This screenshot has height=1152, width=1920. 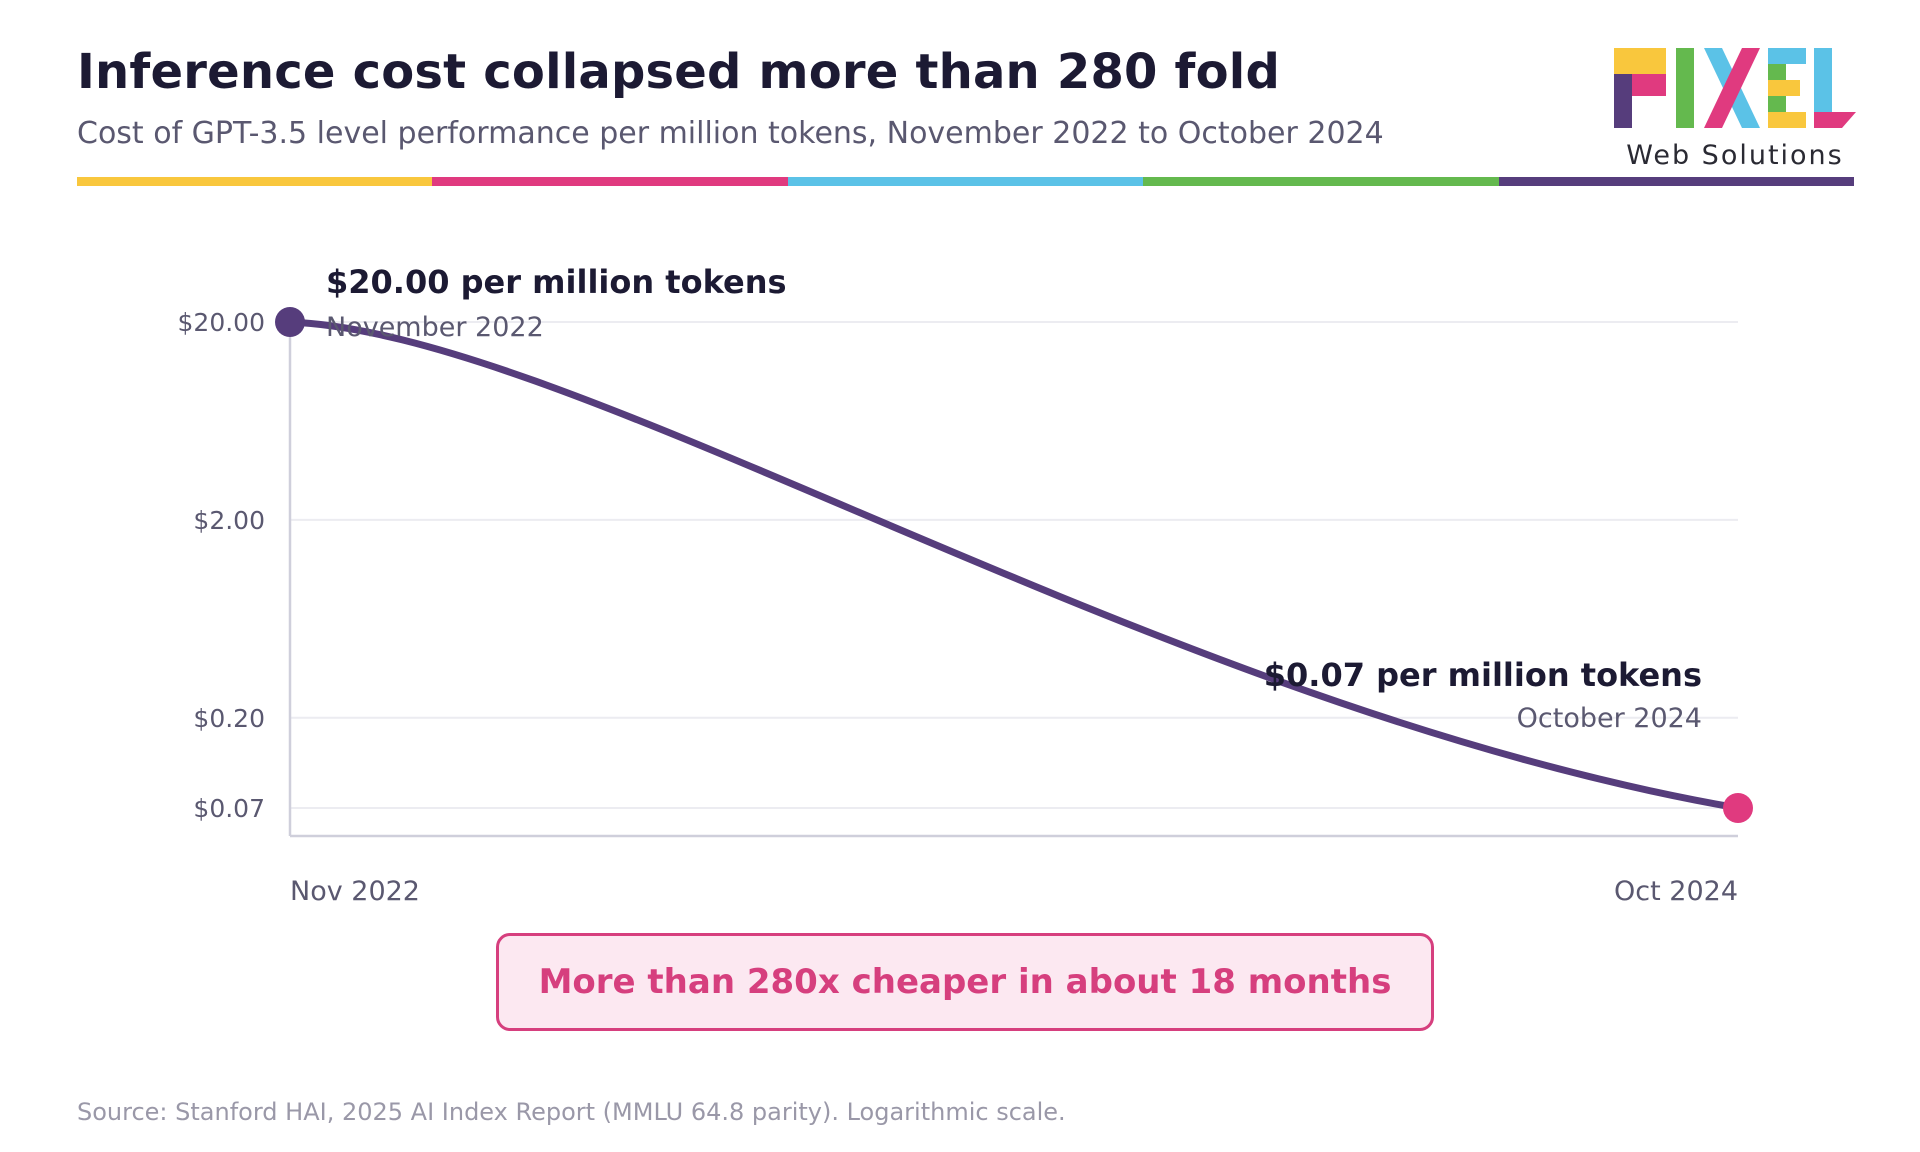 I want to click on y-tick-label: $0.07, so click(x=229, y=808).